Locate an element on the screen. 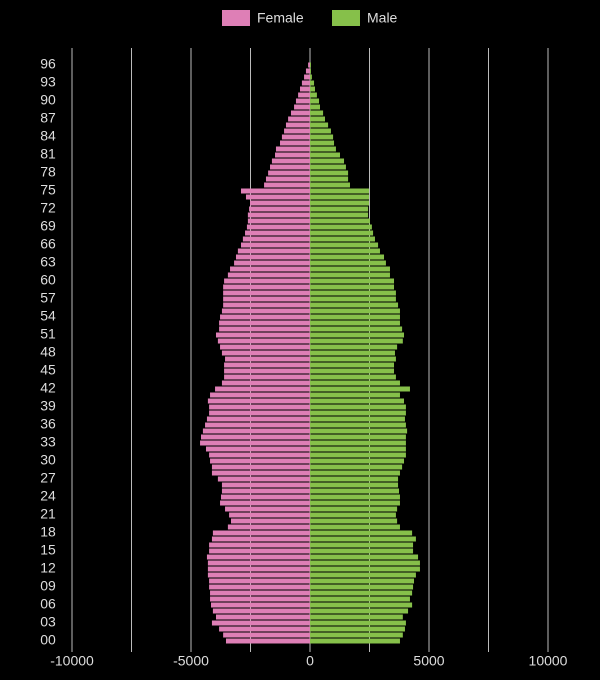 The width and height of the screenshot is (600, 680). legend-label: Female is located at coordinates (280, 18).